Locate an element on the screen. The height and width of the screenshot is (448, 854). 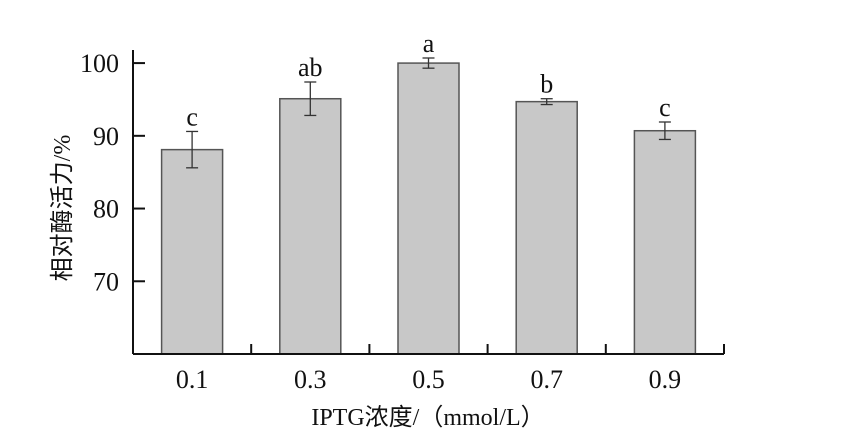
bar-0.9 is located at coordinates (665, 242).